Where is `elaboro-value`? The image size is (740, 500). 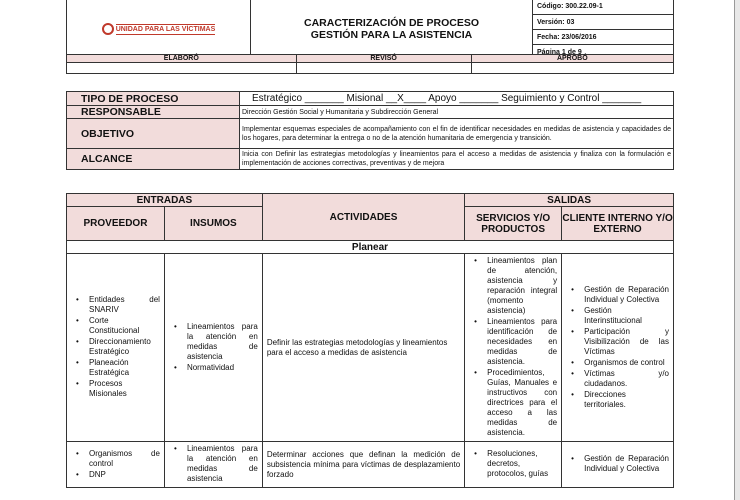 elaboro-value is located at coordinates (181, 68).